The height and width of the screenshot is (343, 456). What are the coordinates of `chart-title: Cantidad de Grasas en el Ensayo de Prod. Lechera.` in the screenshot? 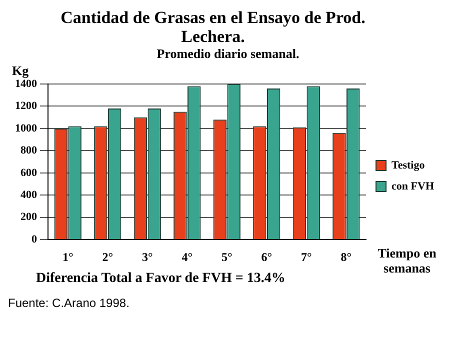 It's located at (213, 27).